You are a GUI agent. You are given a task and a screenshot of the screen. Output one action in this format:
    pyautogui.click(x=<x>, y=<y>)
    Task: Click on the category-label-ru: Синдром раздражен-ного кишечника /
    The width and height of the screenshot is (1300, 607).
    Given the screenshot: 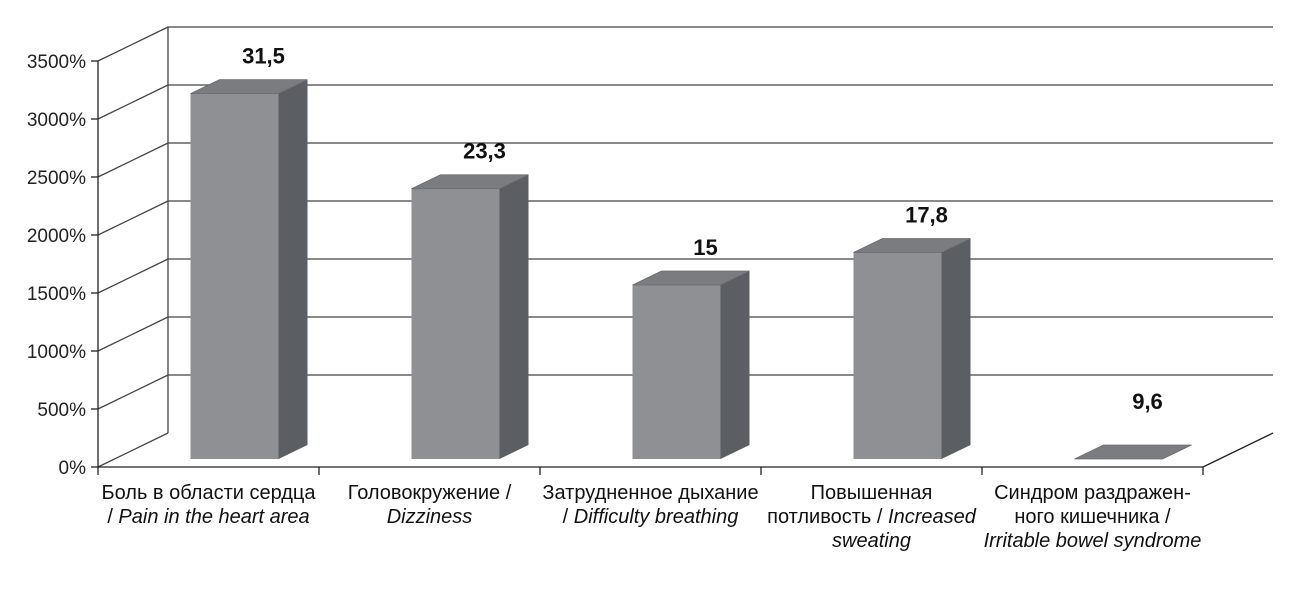 What is the action you would take?
    pyautogui.click(x=1092, y=505)
    